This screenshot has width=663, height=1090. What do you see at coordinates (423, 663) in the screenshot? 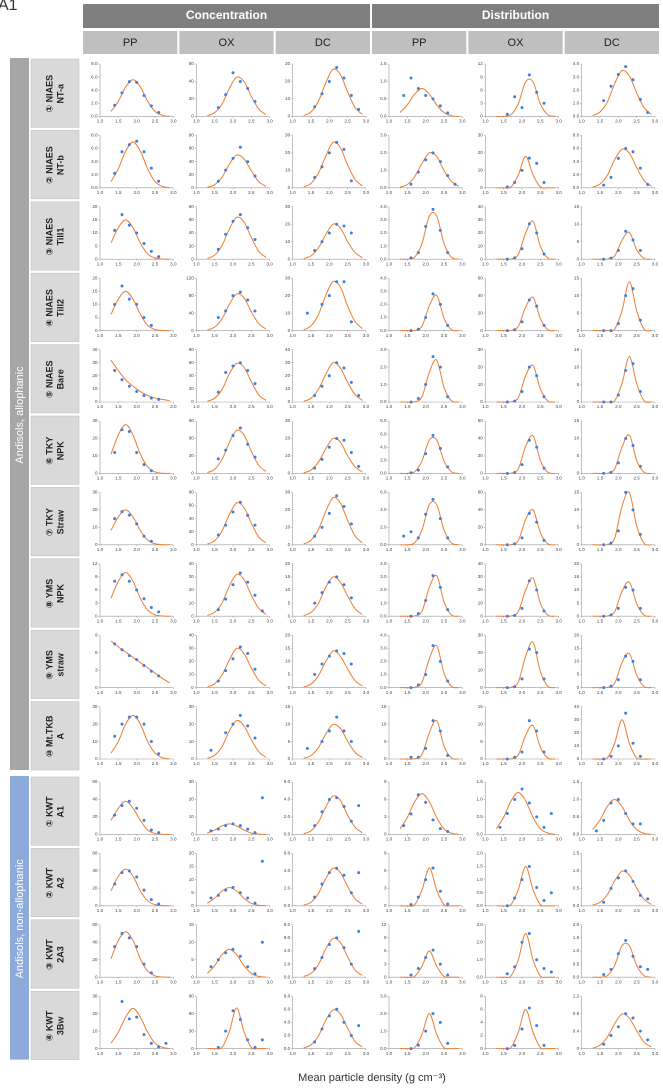
I see `panel: 0.01.02.03.04.01.0 1.5 2.0 2.5 3.0` at bounding box center [423, 663].